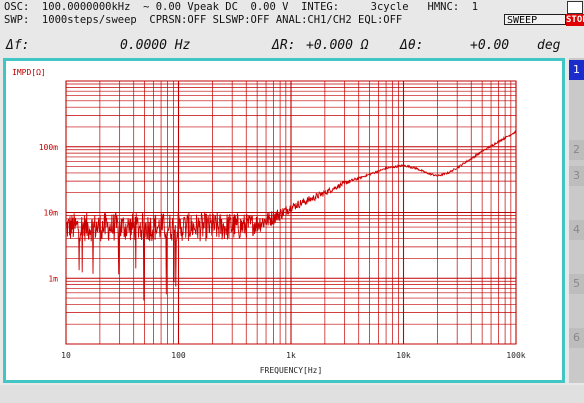 The width and height of the screenshot is (584, 403). What do you see at coordinates (29, 72) in the screenshot?
I see `y-axis-title: IMPD[Ω]` at bounding box center [29, 72].